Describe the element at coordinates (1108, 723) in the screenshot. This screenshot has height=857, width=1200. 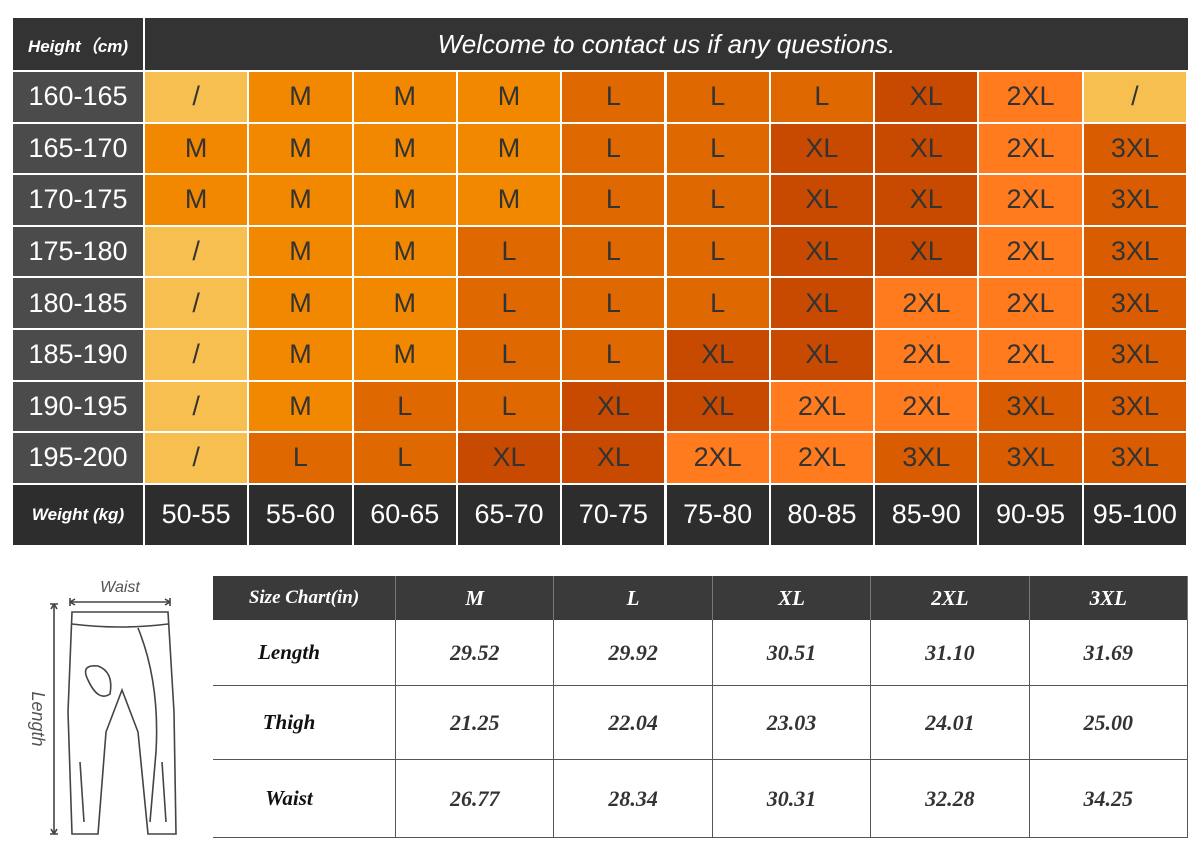
I see `value-cell: 25.00` at that location.